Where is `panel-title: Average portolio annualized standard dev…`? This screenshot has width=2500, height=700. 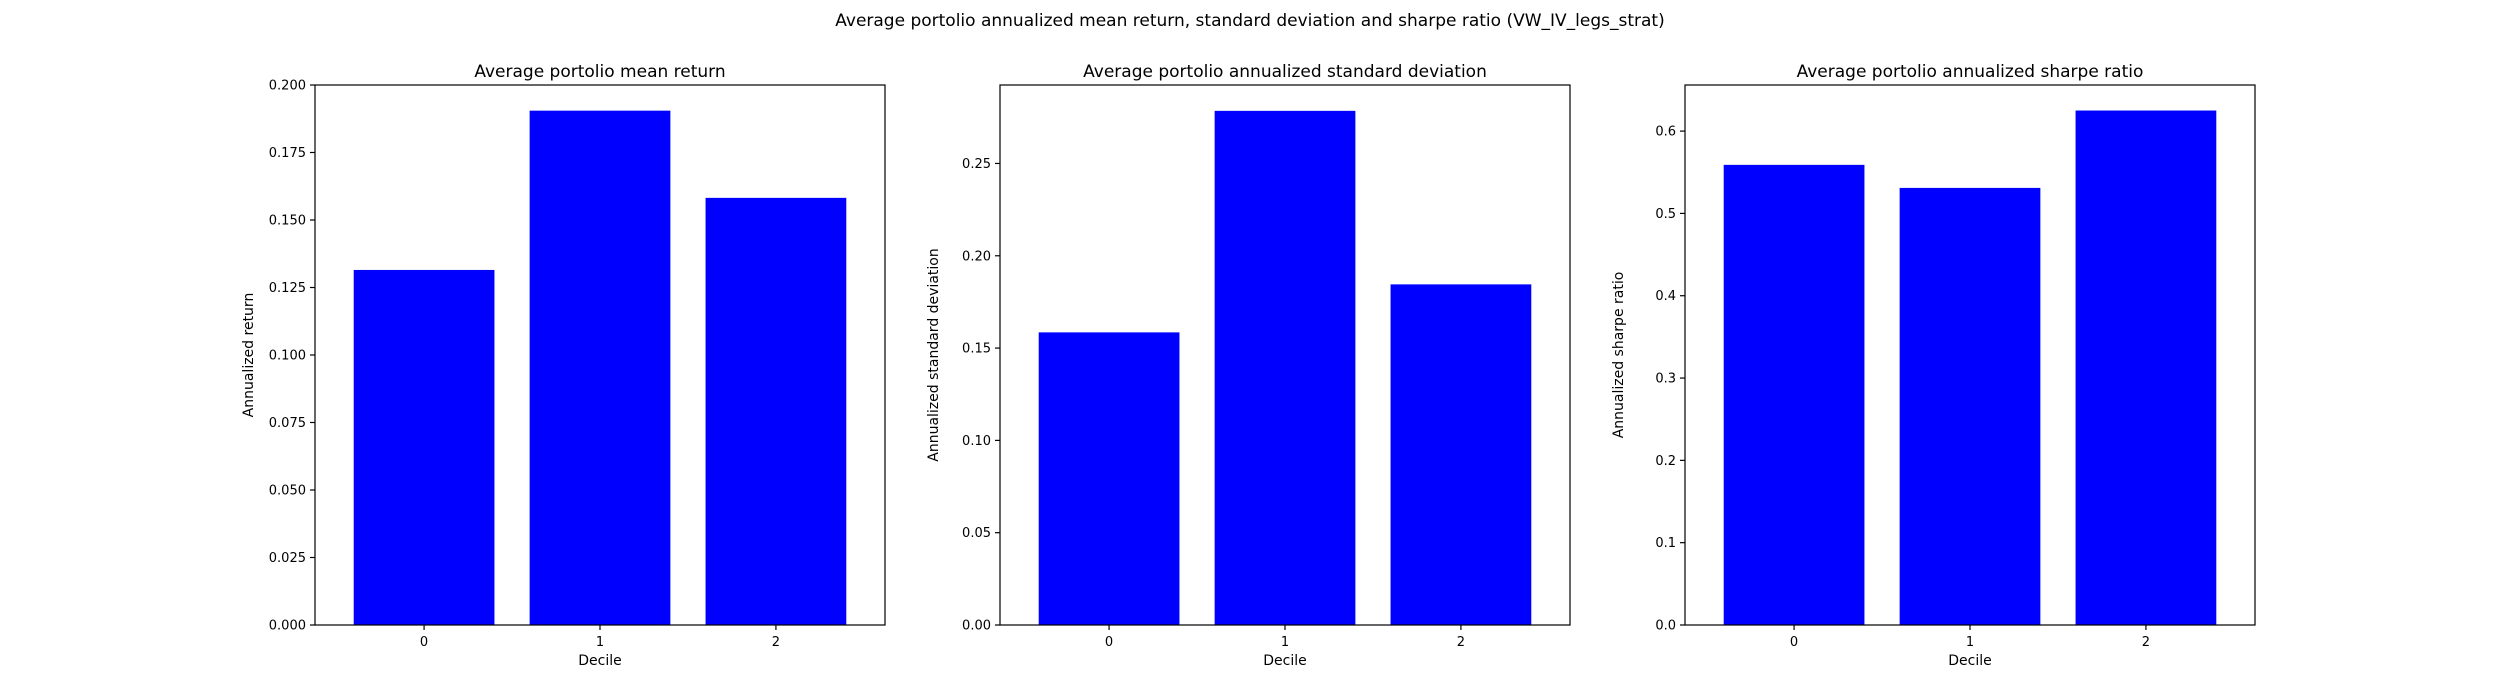
panel-title: Average portolio annualized standard dev… is located at coordinates (1285, 72).